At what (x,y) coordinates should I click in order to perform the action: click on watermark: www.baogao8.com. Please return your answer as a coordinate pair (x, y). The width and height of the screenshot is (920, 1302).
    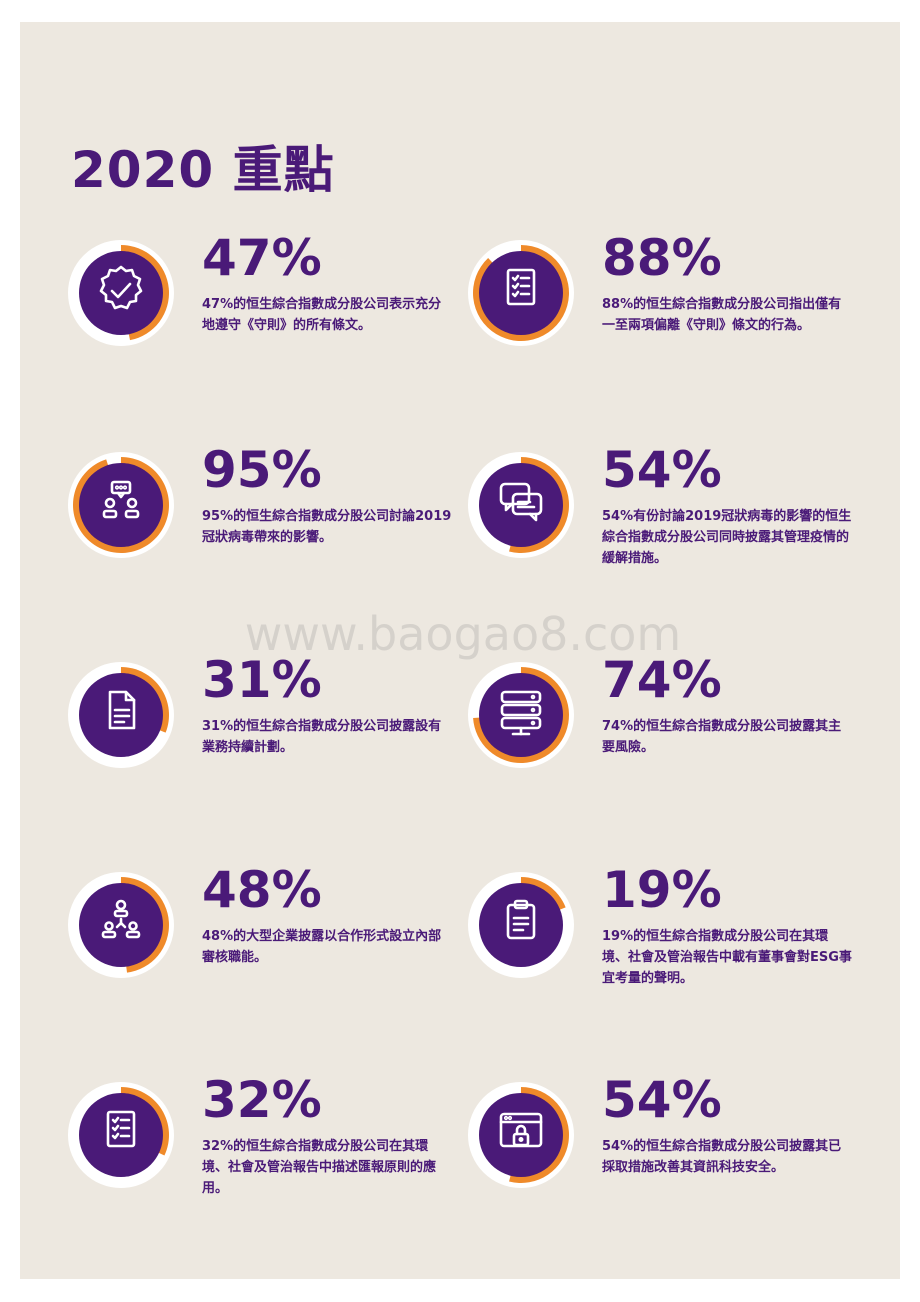
    Looking at the image, I should click on (463, 634).